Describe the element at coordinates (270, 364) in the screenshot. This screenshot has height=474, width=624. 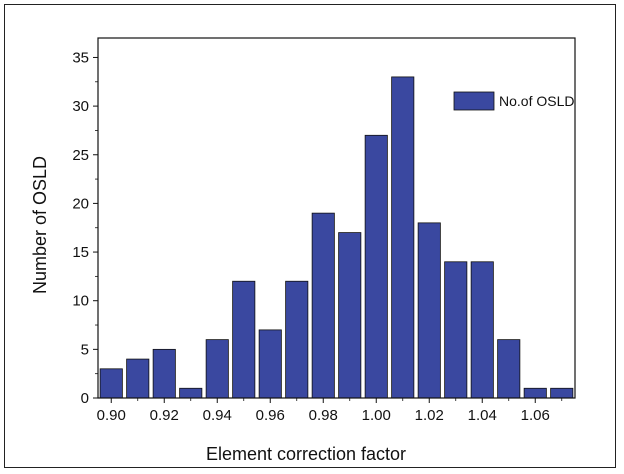
I see `bar-0.96` at that location.